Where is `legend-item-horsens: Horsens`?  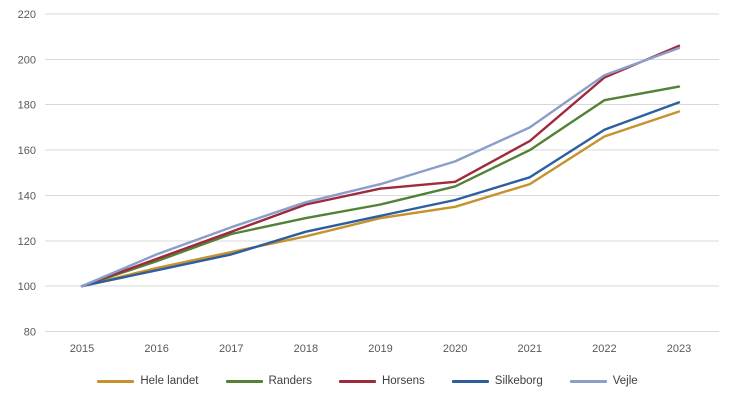
legend-item-horsens: Horsens is located at coordinates (381, 381).